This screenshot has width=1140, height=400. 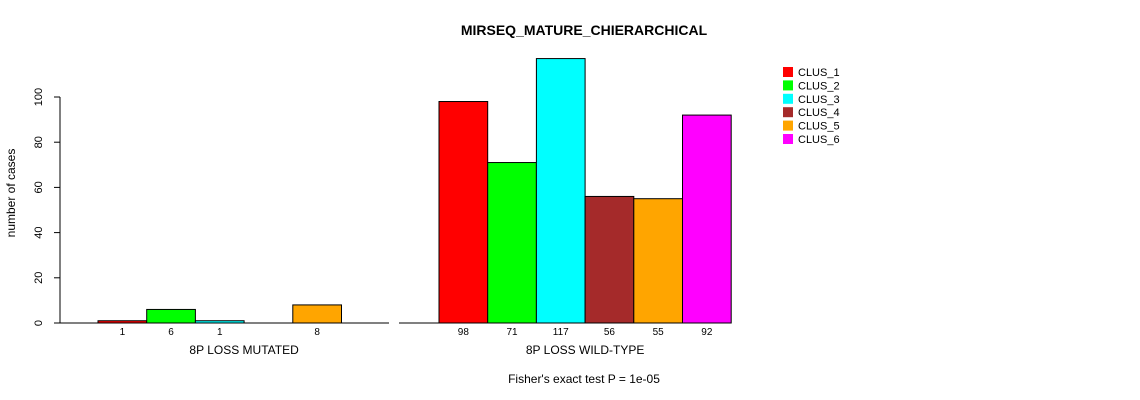 I want to click on bar-count-label: 92, so click(x=707, y=332).